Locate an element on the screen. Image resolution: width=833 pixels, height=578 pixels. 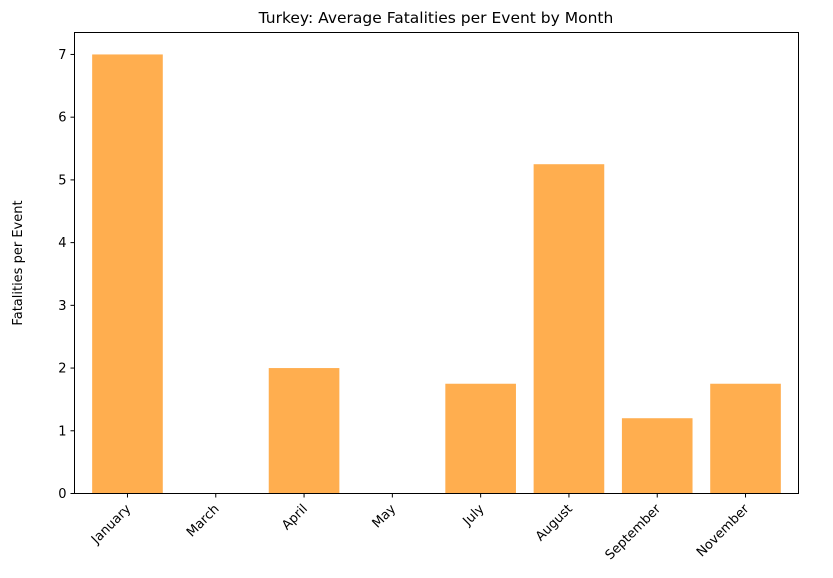
bar-november is located at coordinates (745, 438).